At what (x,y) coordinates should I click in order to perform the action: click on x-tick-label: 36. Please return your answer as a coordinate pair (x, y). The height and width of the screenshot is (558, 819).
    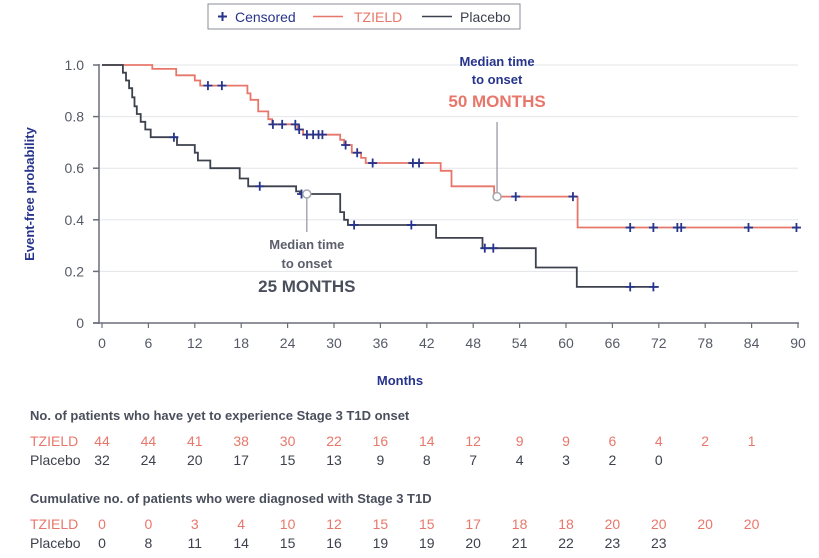
    Looking at the image, I should click on (381, 343).